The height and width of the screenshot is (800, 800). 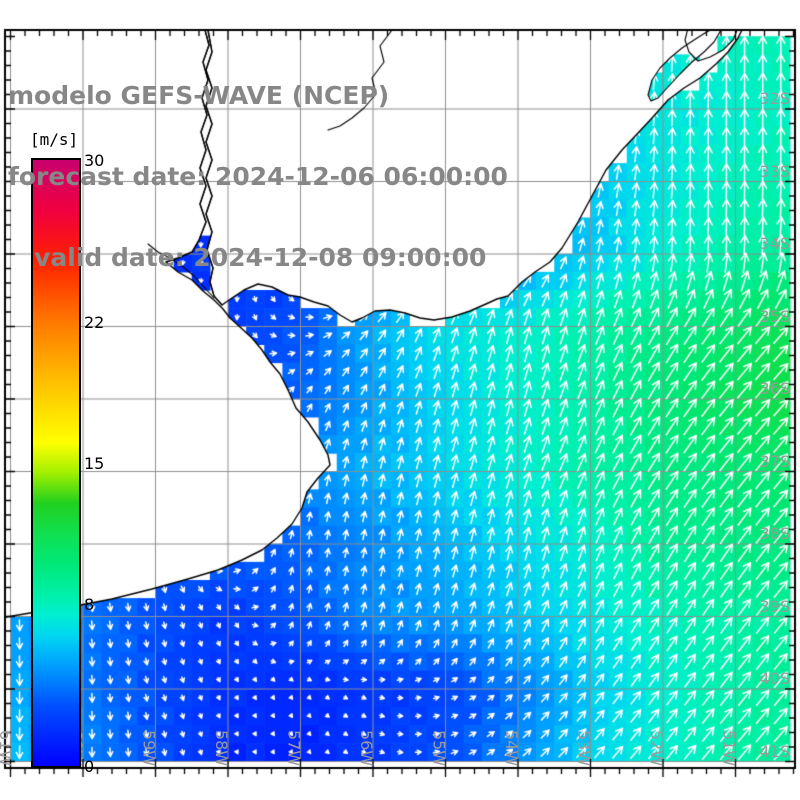 I want to click on colorbar-tick-label: 22, so click(x=94, y=322).